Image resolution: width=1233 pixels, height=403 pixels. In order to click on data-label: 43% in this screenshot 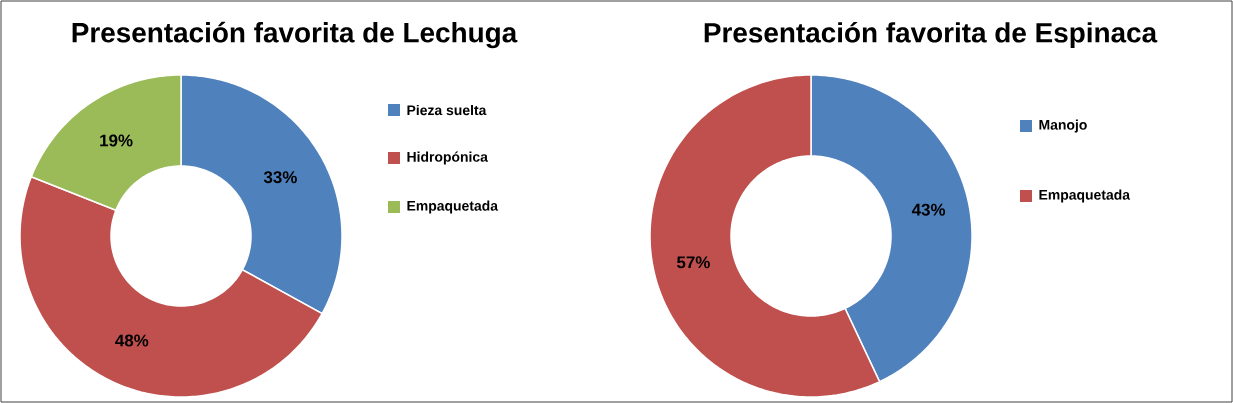, I will do `click(928, 209)`.